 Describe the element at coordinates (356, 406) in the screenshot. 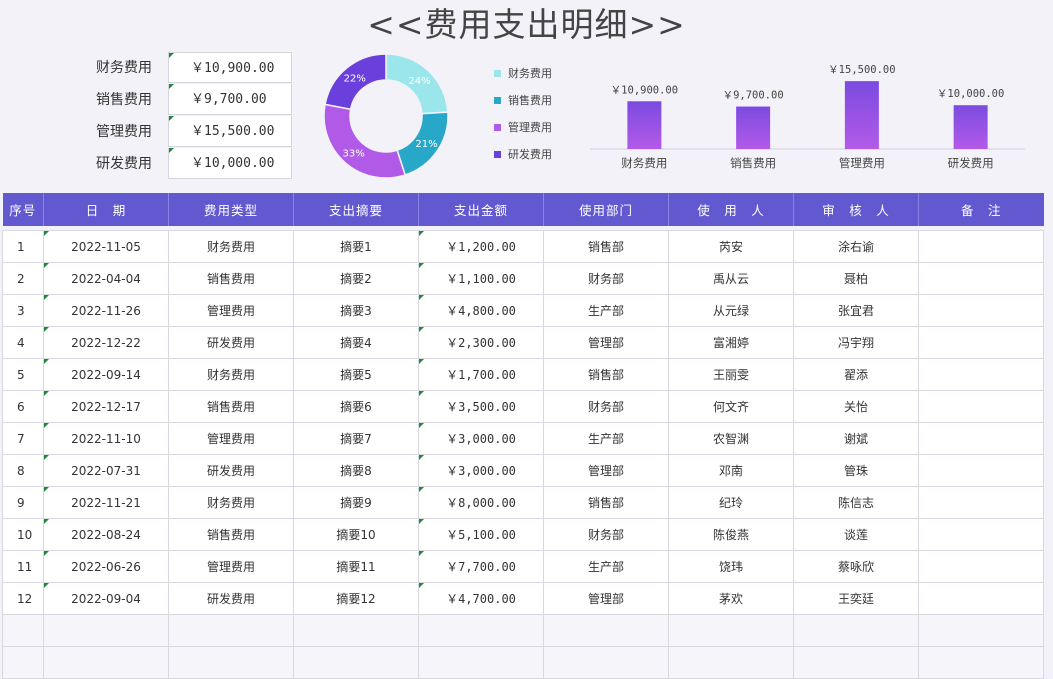

I see `cell-summary: 摘要6` at that location.